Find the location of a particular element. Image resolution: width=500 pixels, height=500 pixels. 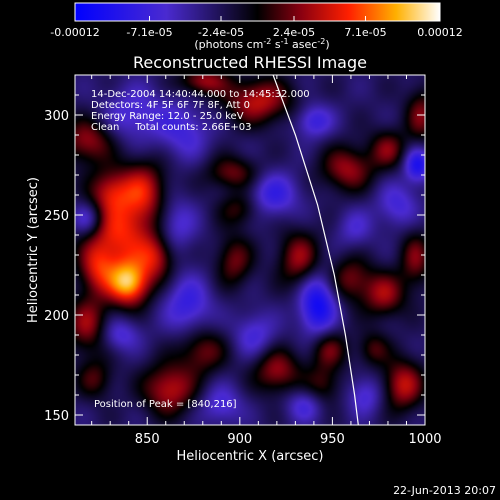

annotation-clean-counts: Clean Total counts: 2.66E+03 is located at coordinates (171, 127).